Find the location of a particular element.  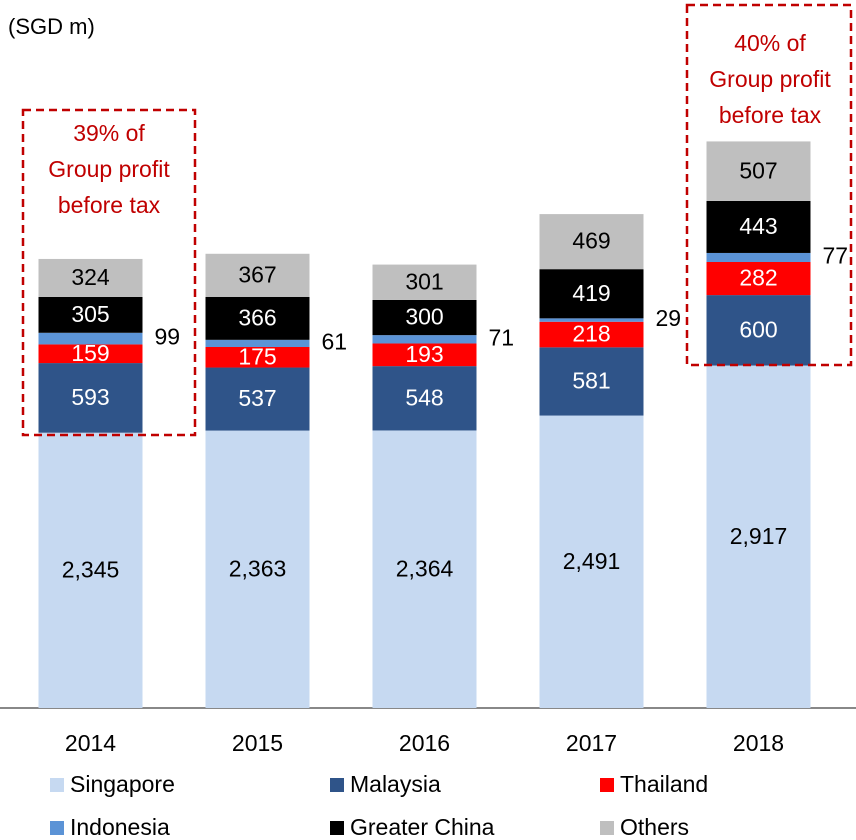

data-label: 300 is located at coordinates (424, 317).